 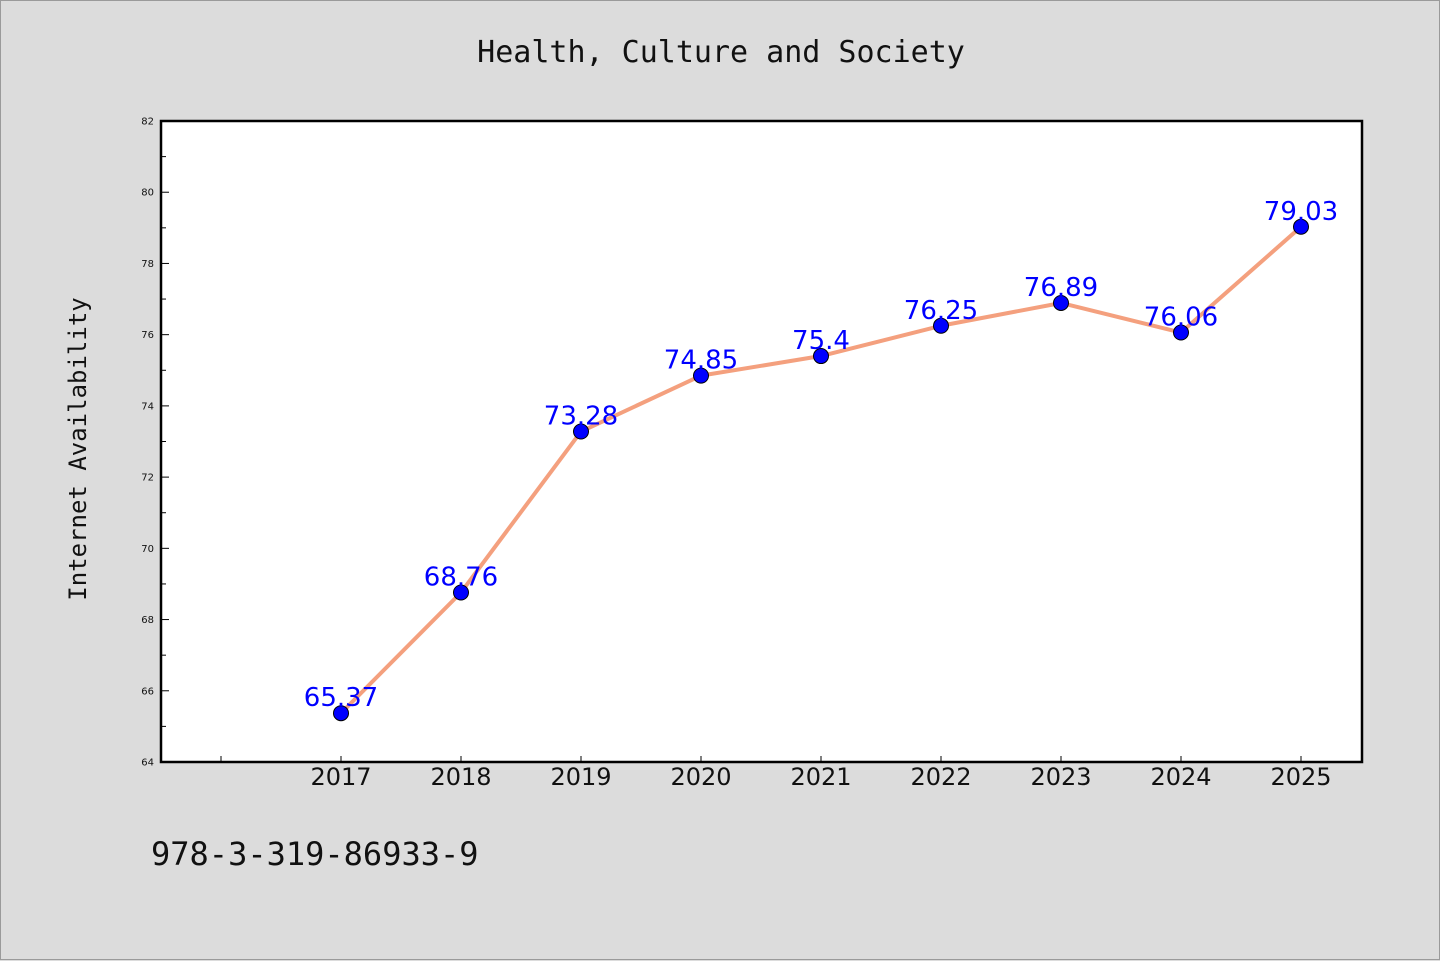 I want to click on data-label: 75.4, so click(x=821, y=341).